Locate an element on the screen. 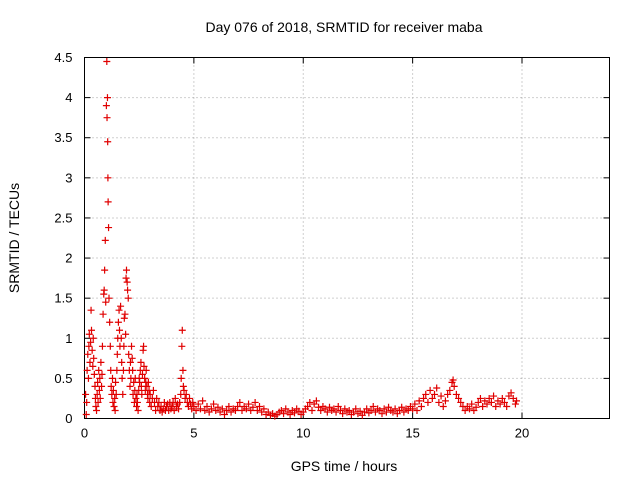  y-tick-label: 3.5 is located at coordinates (63, 137).